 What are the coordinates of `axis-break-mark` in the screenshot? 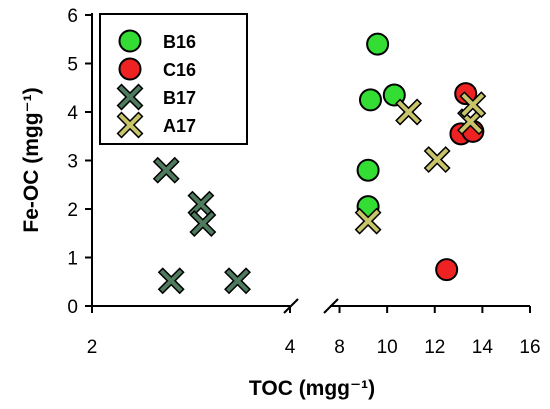 It's located at (331, 306).